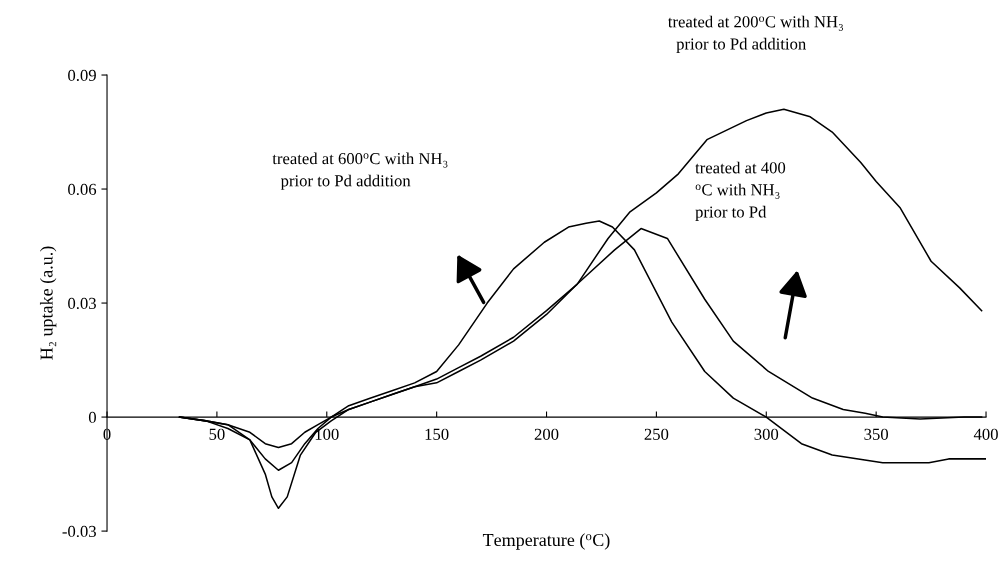 This screenshot has height=562, width=1004. What do you see at coordinates (82, 75) in the screenshot?
I see `y-tick-label: 0.09` at bounding box center [82, 75].